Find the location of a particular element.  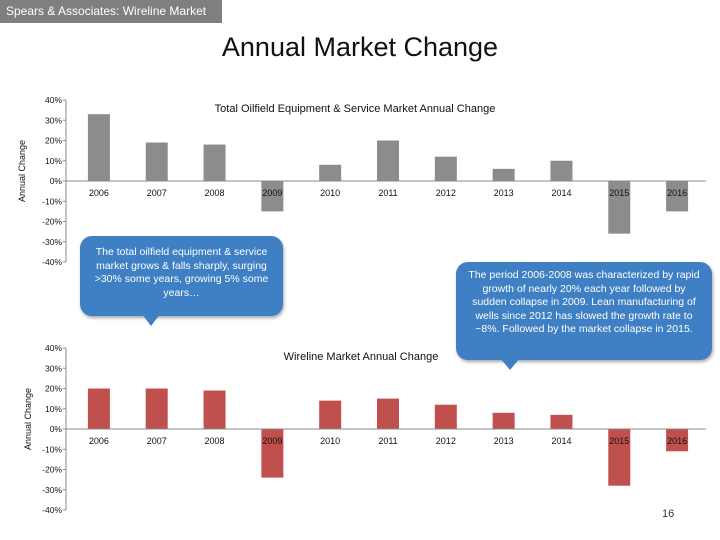

oilfield-y-tick-label: 40% is located at coordinates (53, 100).